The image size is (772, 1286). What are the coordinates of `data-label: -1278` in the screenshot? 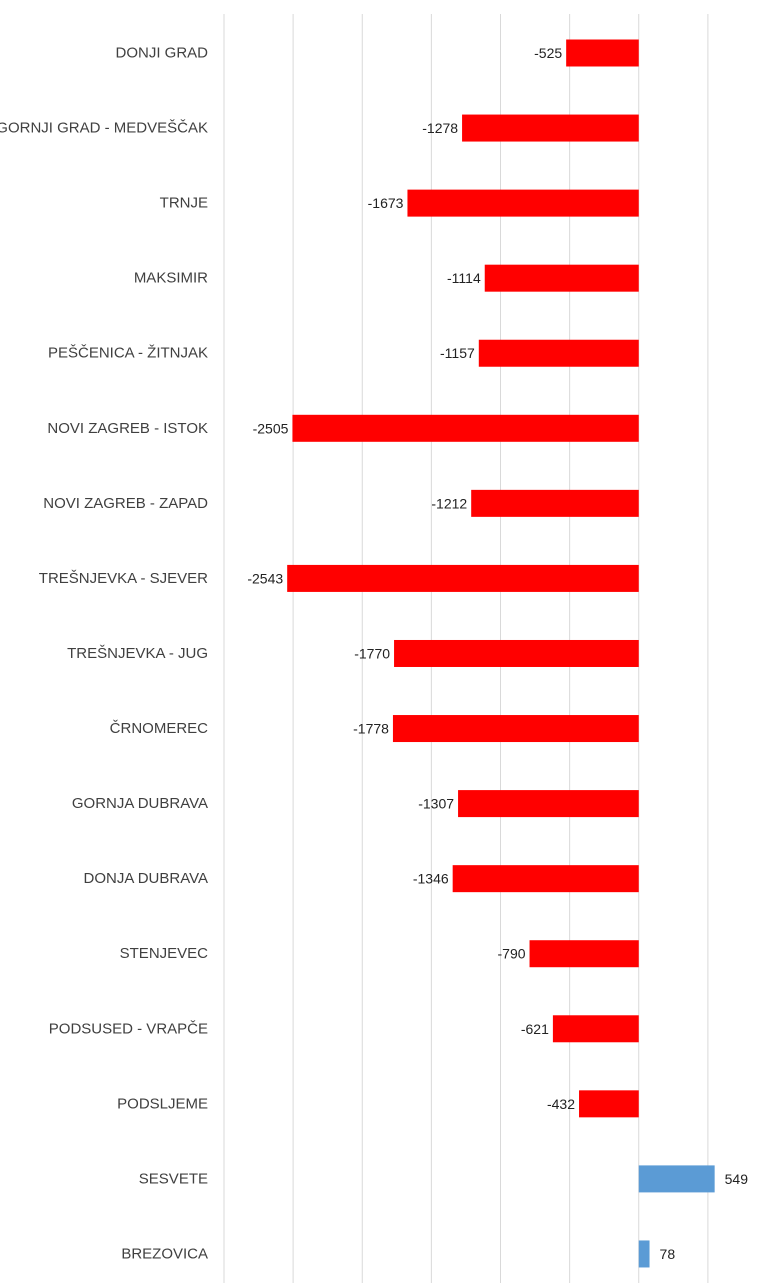 It's located at (440, 128).